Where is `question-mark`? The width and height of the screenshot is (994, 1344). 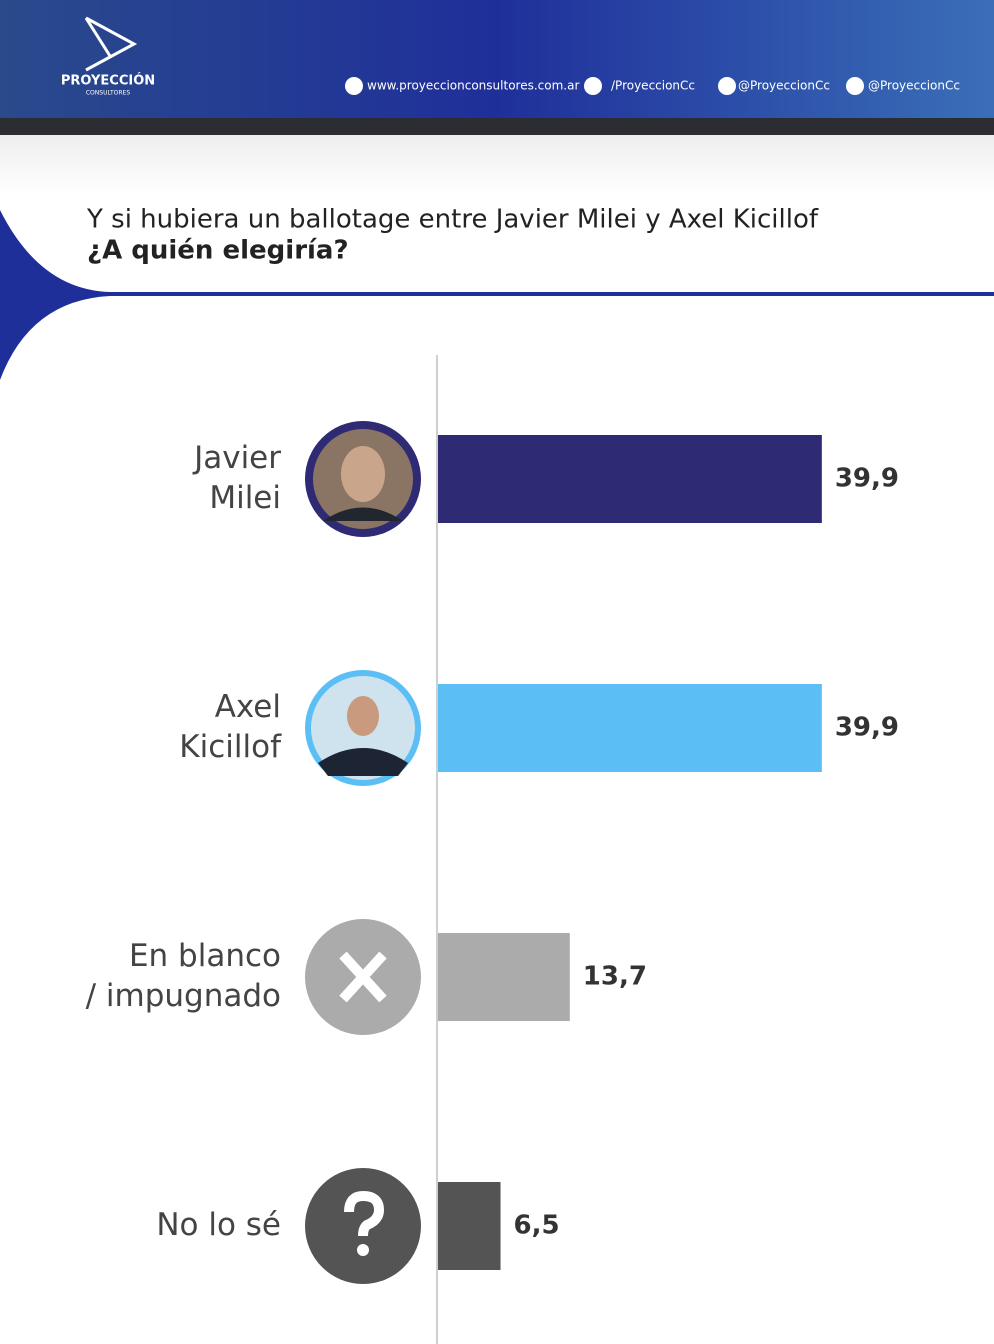
question-mark is located at coordinates (364, 1213).